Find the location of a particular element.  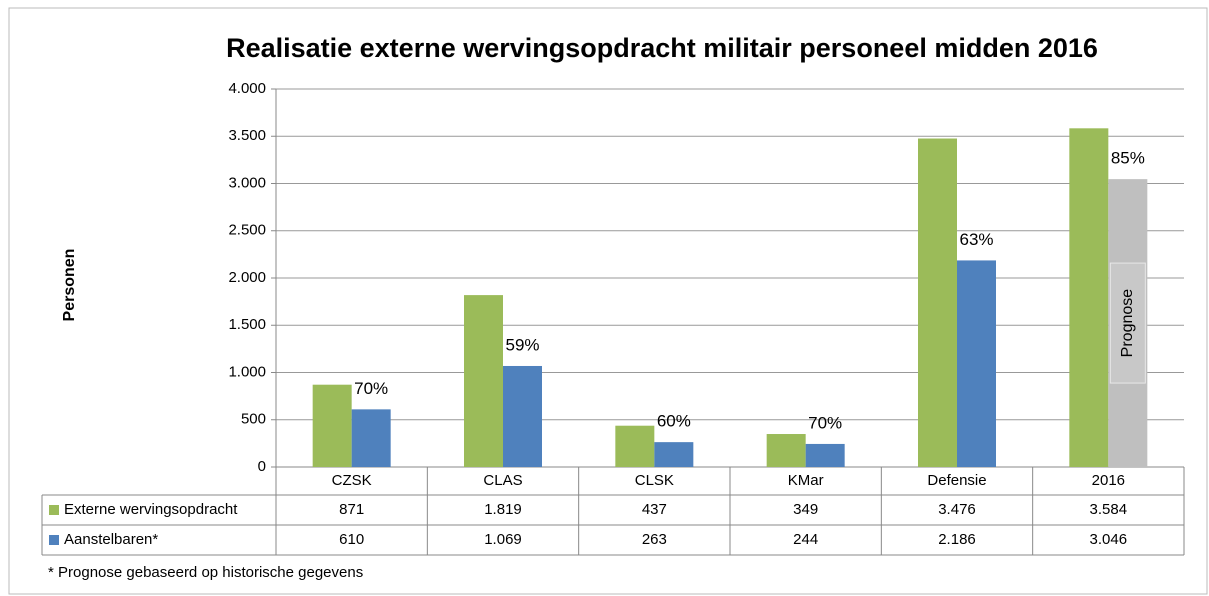

percentage-label: 85% is located at coordinates (1128, 158).